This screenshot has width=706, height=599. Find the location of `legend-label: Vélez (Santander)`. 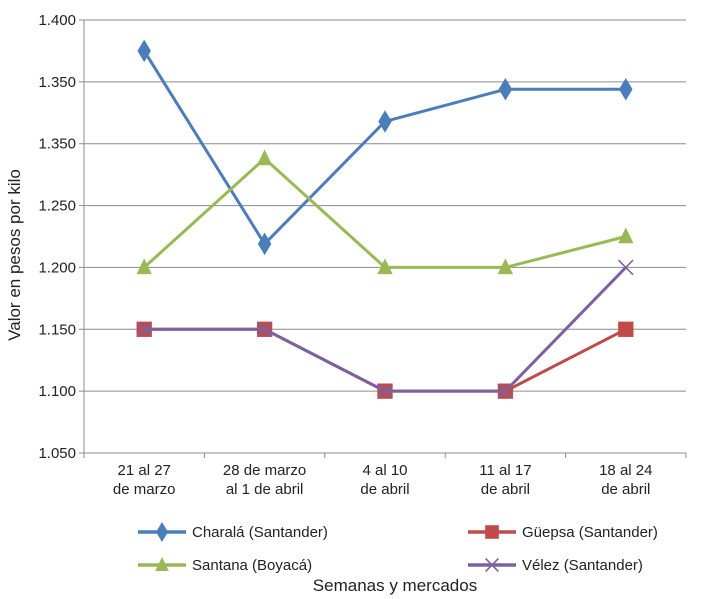

legend-label: Vélez (Santander) is located at coordinates (582, 565).